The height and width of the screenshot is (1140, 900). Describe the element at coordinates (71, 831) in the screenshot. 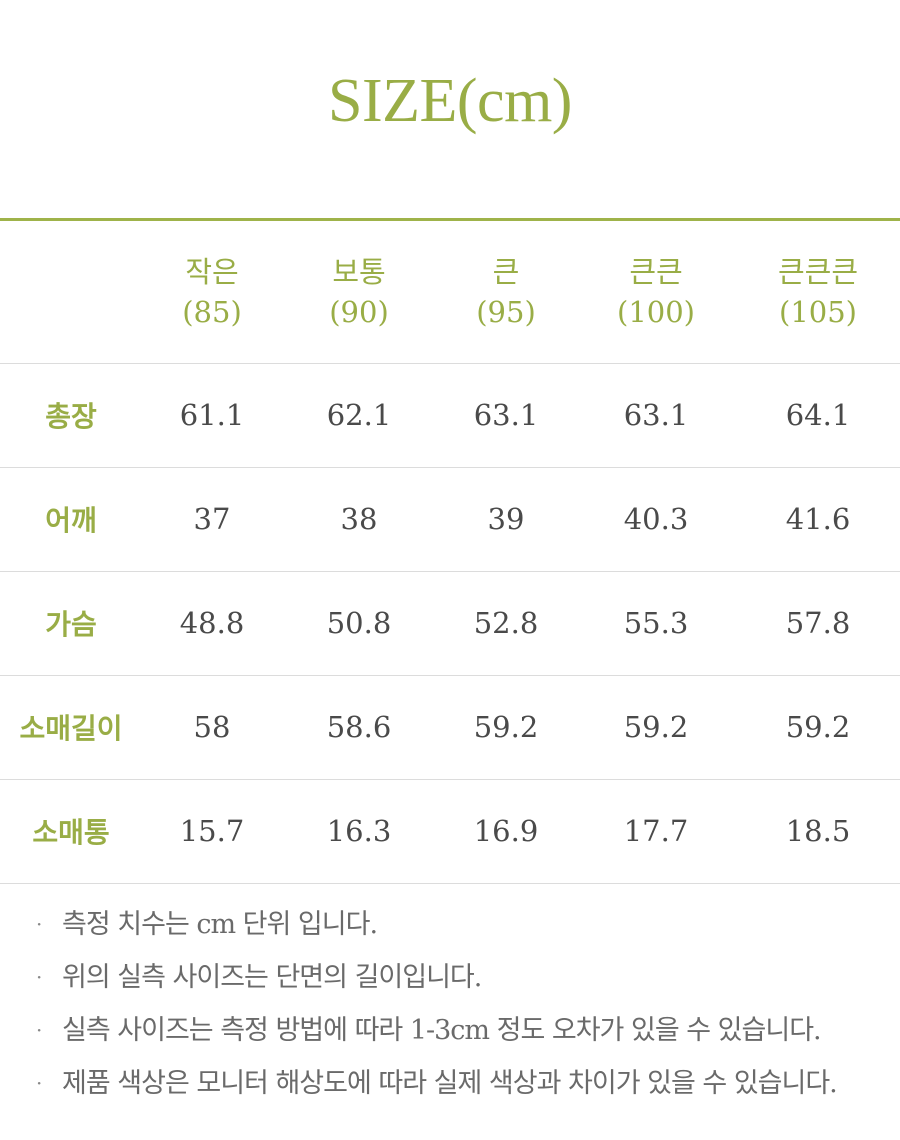

I see `row-label: 소매통` at that location.